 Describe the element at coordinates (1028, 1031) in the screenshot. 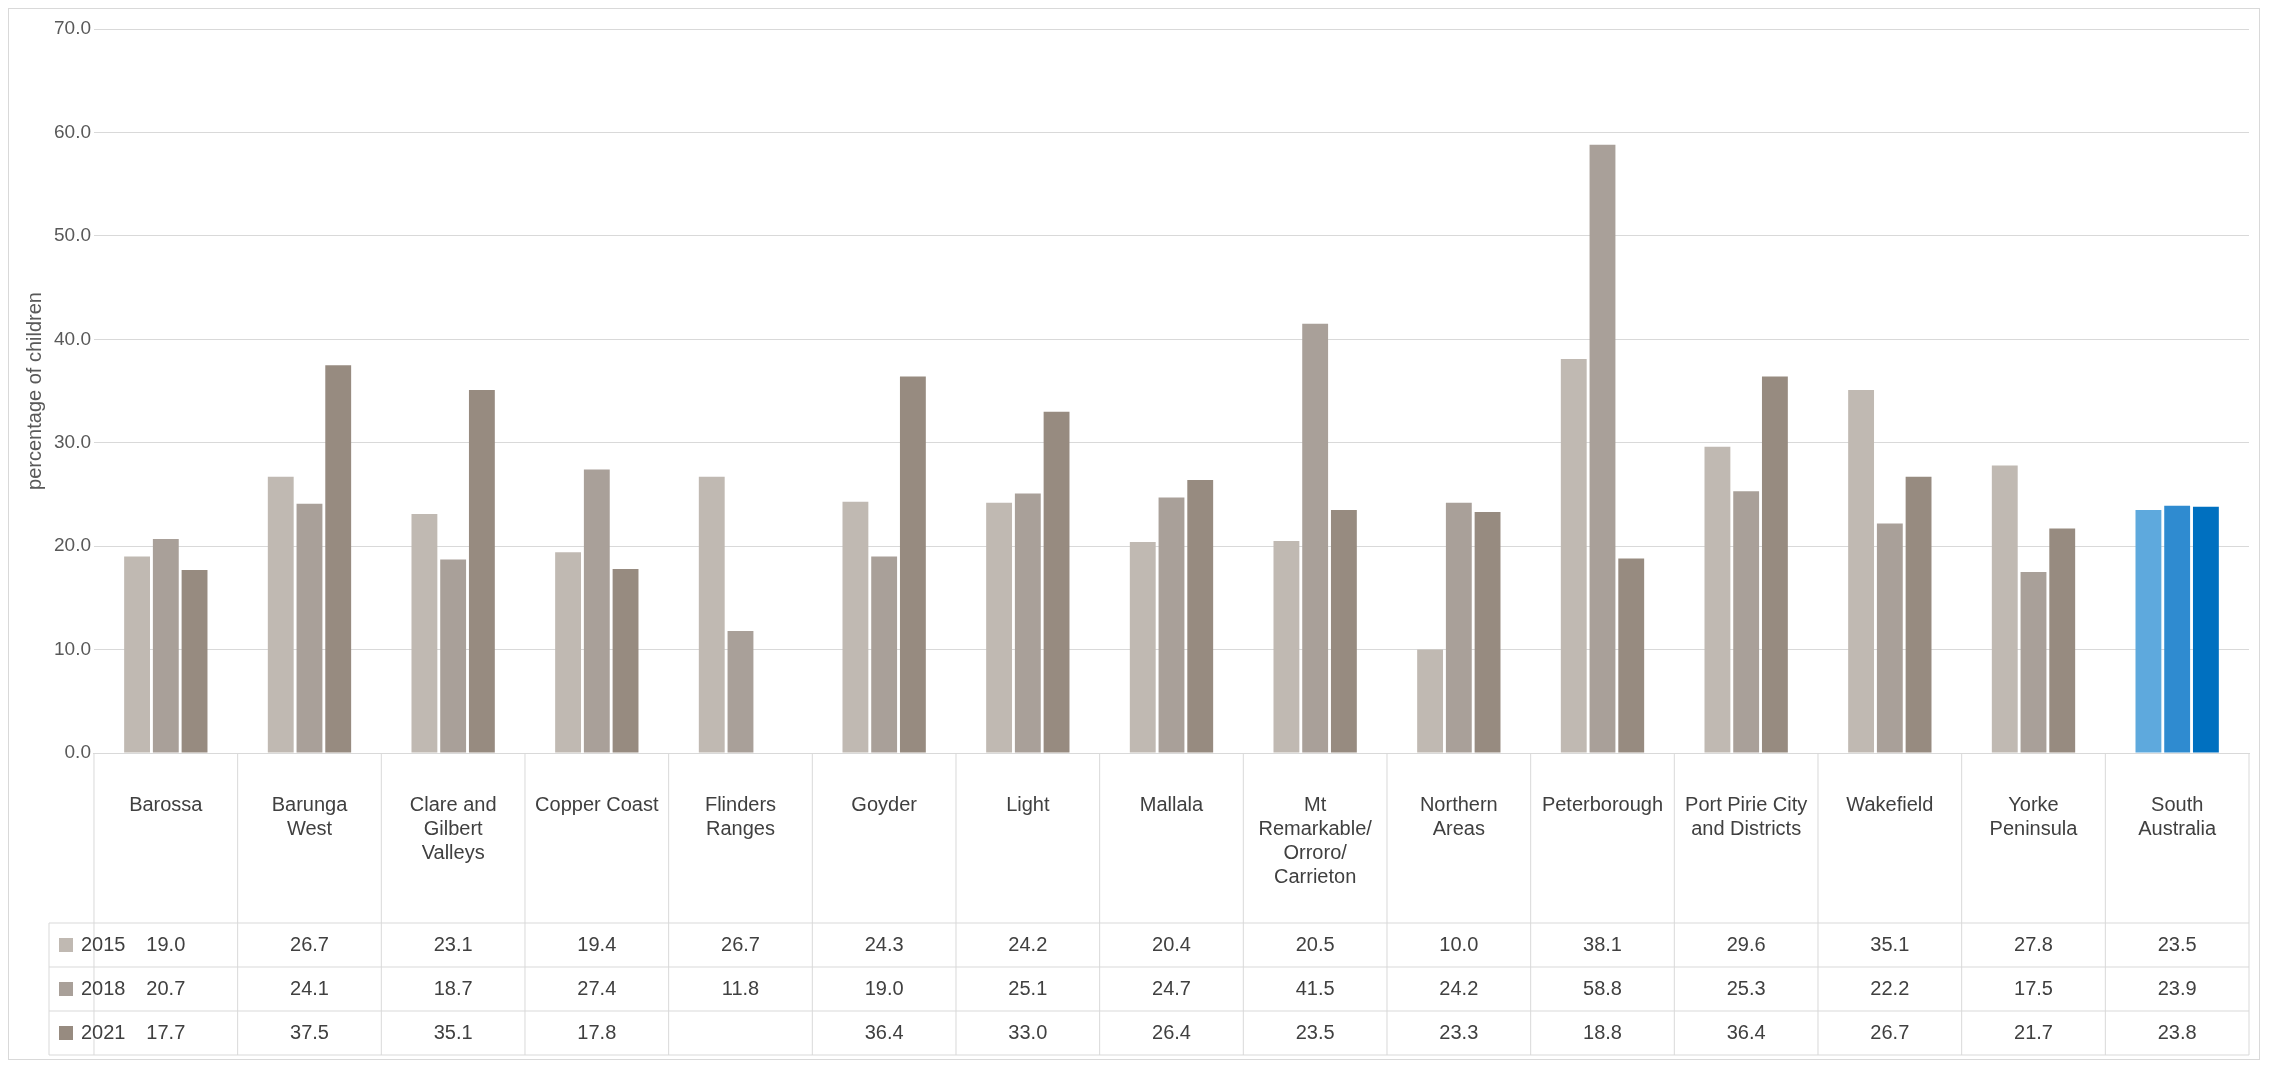

I see `data-label: 33.0` at that location.